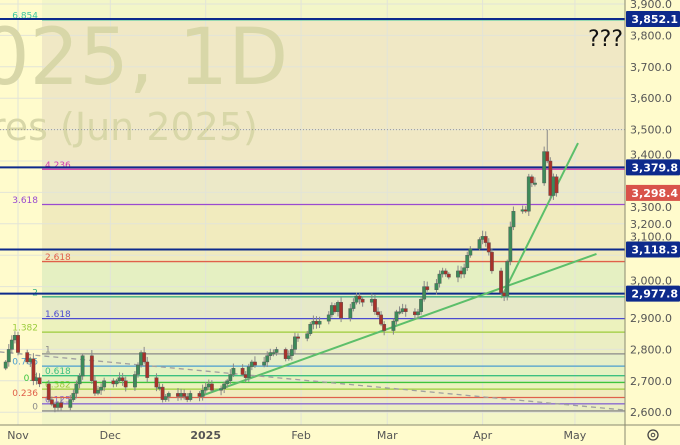 This screenshot has height=445, width=680. Describe the element at coordinates (654, 19) in the screenshot. I see `price-level-tag-label: 3,852.1` at that location.